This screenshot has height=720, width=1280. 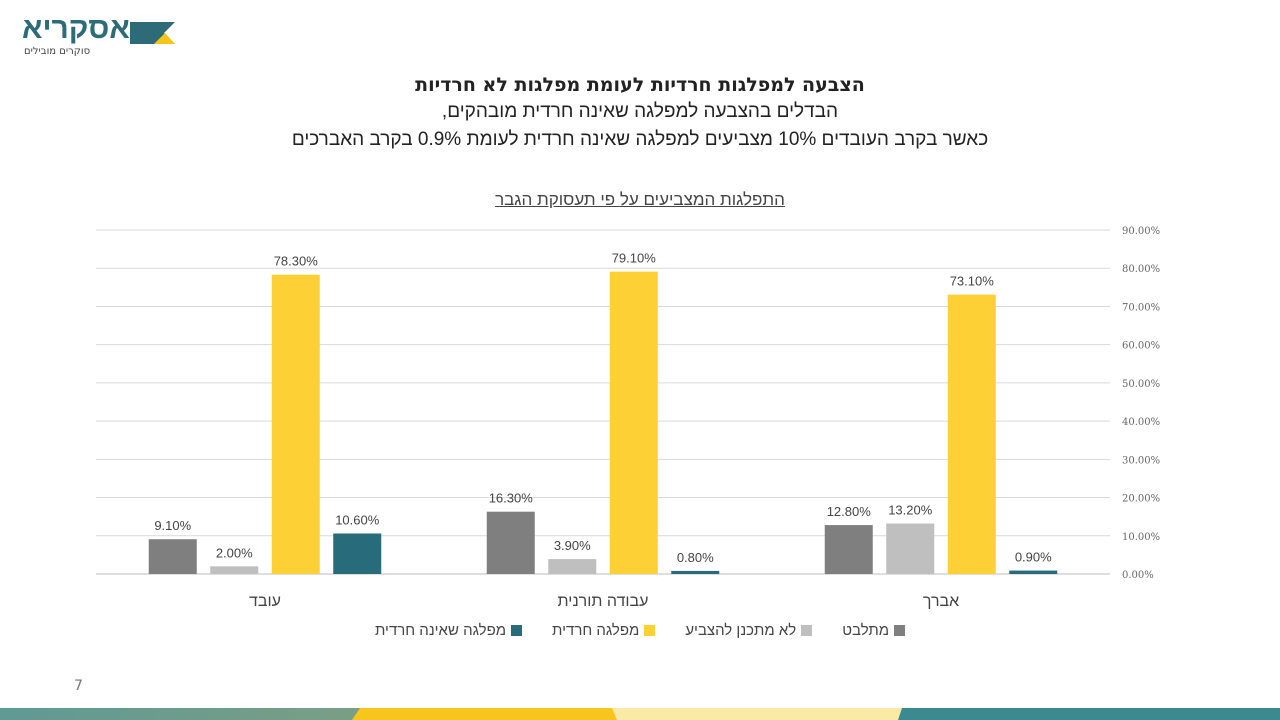 I want to click on data-label: 9.10%, so click(x=172, y=525).